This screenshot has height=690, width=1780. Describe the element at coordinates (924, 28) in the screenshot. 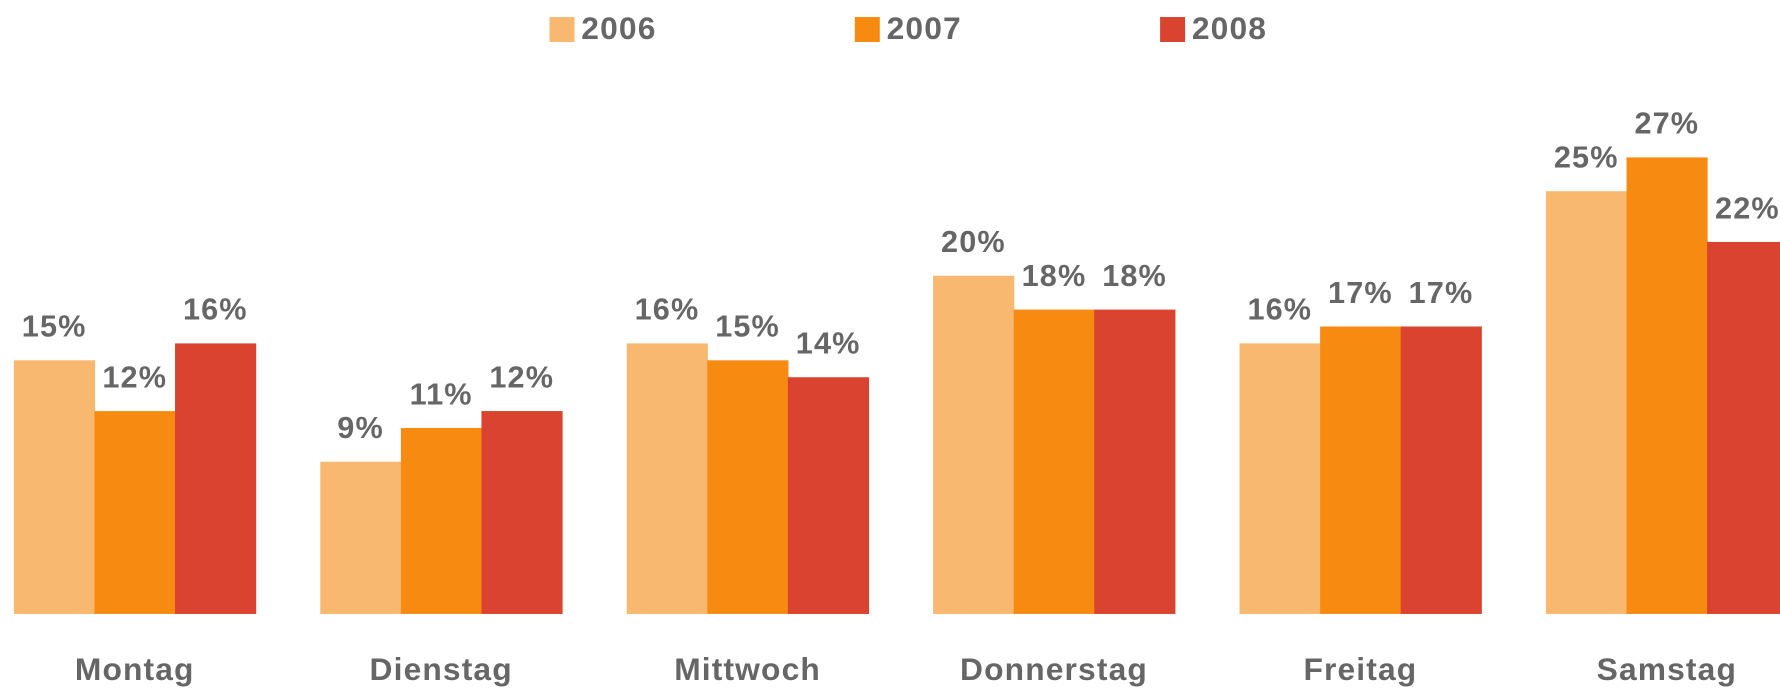

I see `legend-label: 2007` at that location.